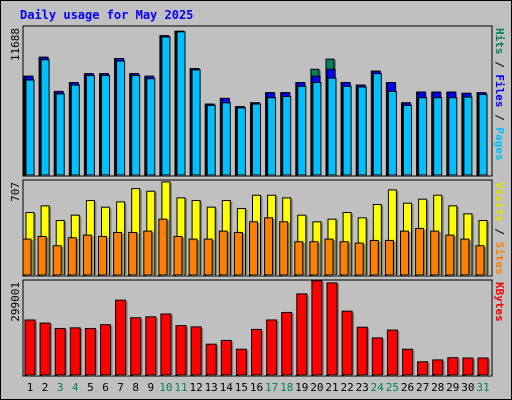  I want to click on legend-part-legend-bottom-0: KBytes, so click(499, 302).